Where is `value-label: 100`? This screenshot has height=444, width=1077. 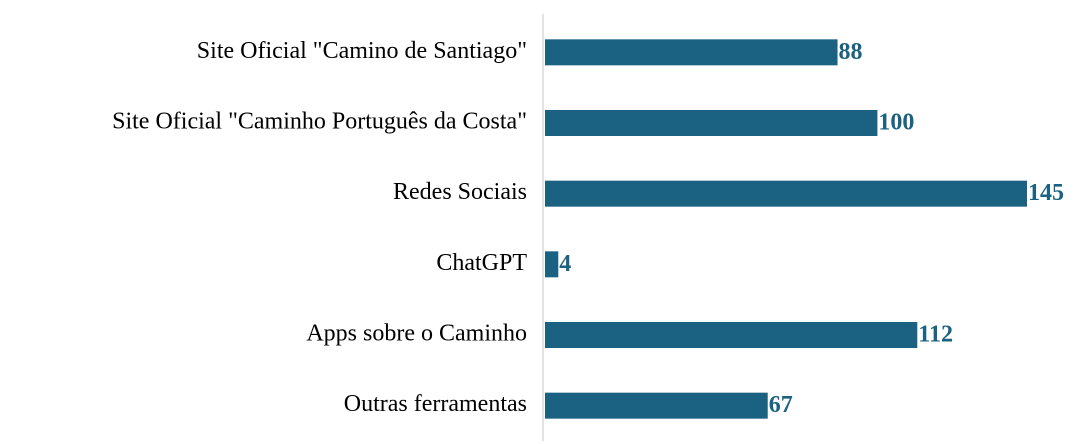 value-label: 100 is located at coordinates (896, 123).